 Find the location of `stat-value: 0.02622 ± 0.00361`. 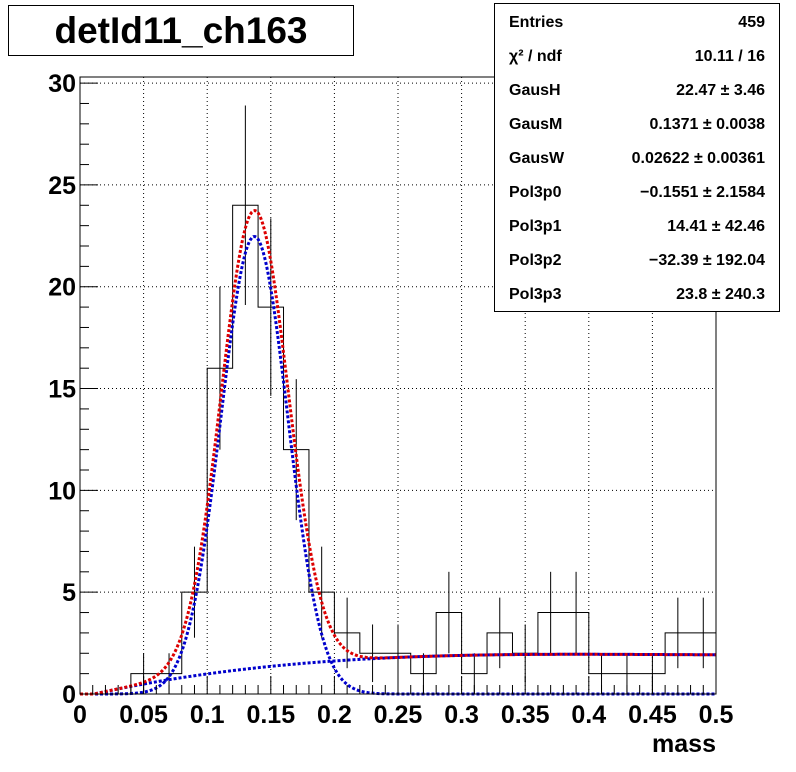

stat-value: 0.02622 ± 0.00361 is located at coordinates (698, 158).